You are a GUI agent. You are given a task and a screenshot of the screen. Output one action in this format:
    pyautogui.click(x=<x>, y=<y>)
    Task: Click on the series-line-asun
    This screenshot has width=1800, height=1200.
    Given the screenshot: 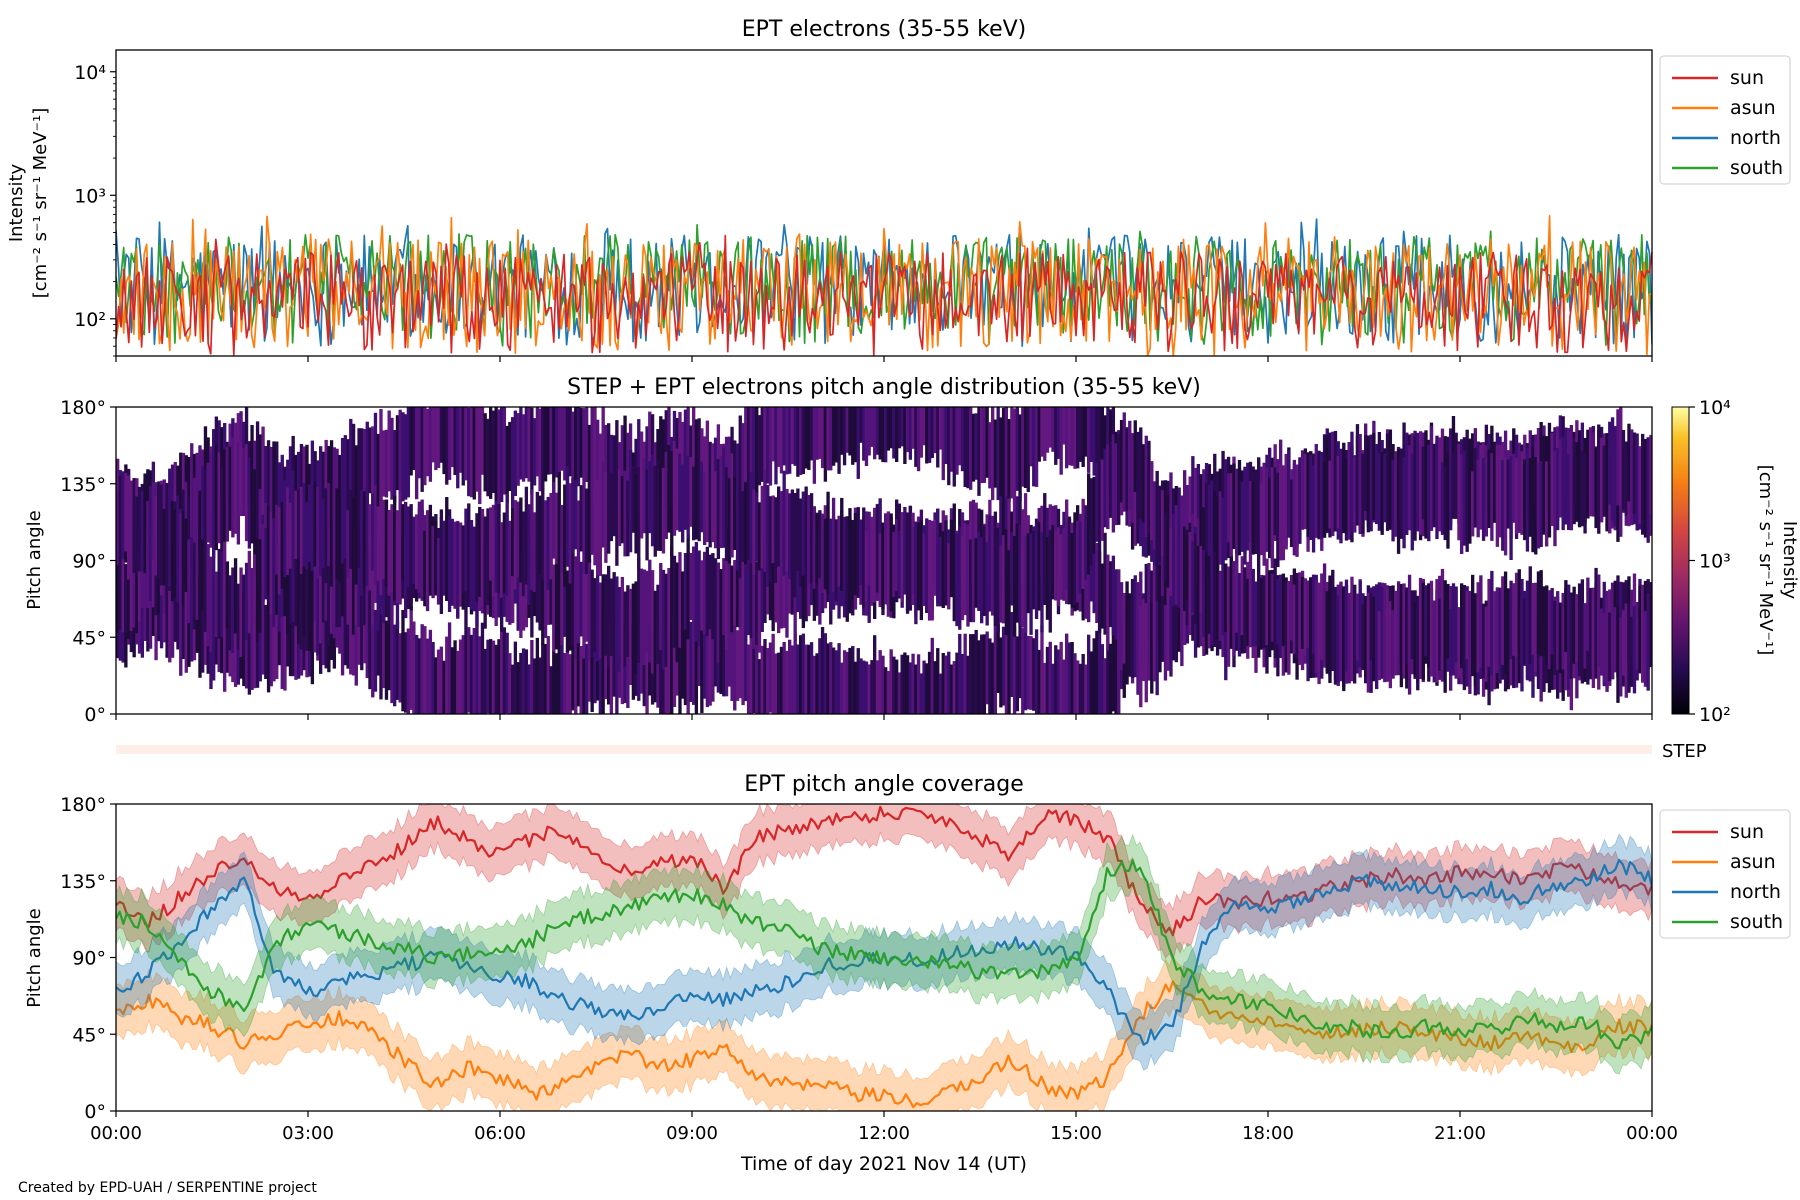 What is the action you would take?
    pyautogui.click(x=884, y=285)
    